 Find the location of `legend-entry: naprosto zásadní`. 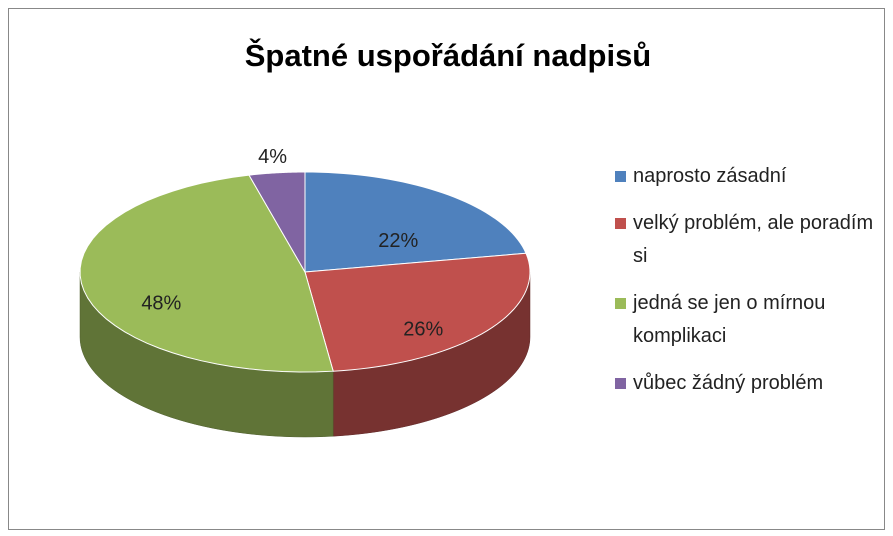

legend-entry: naprosto zásadní is located at coordinates (747, 176).